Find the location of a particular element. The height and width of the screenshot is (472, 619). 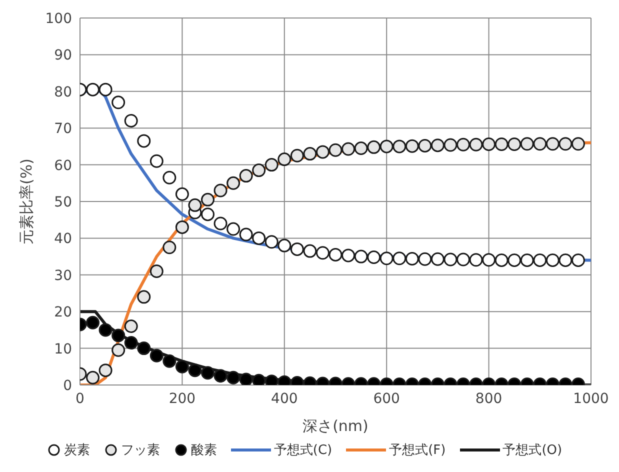

x-tick-label: 400 is located at coordinates (284, 398).